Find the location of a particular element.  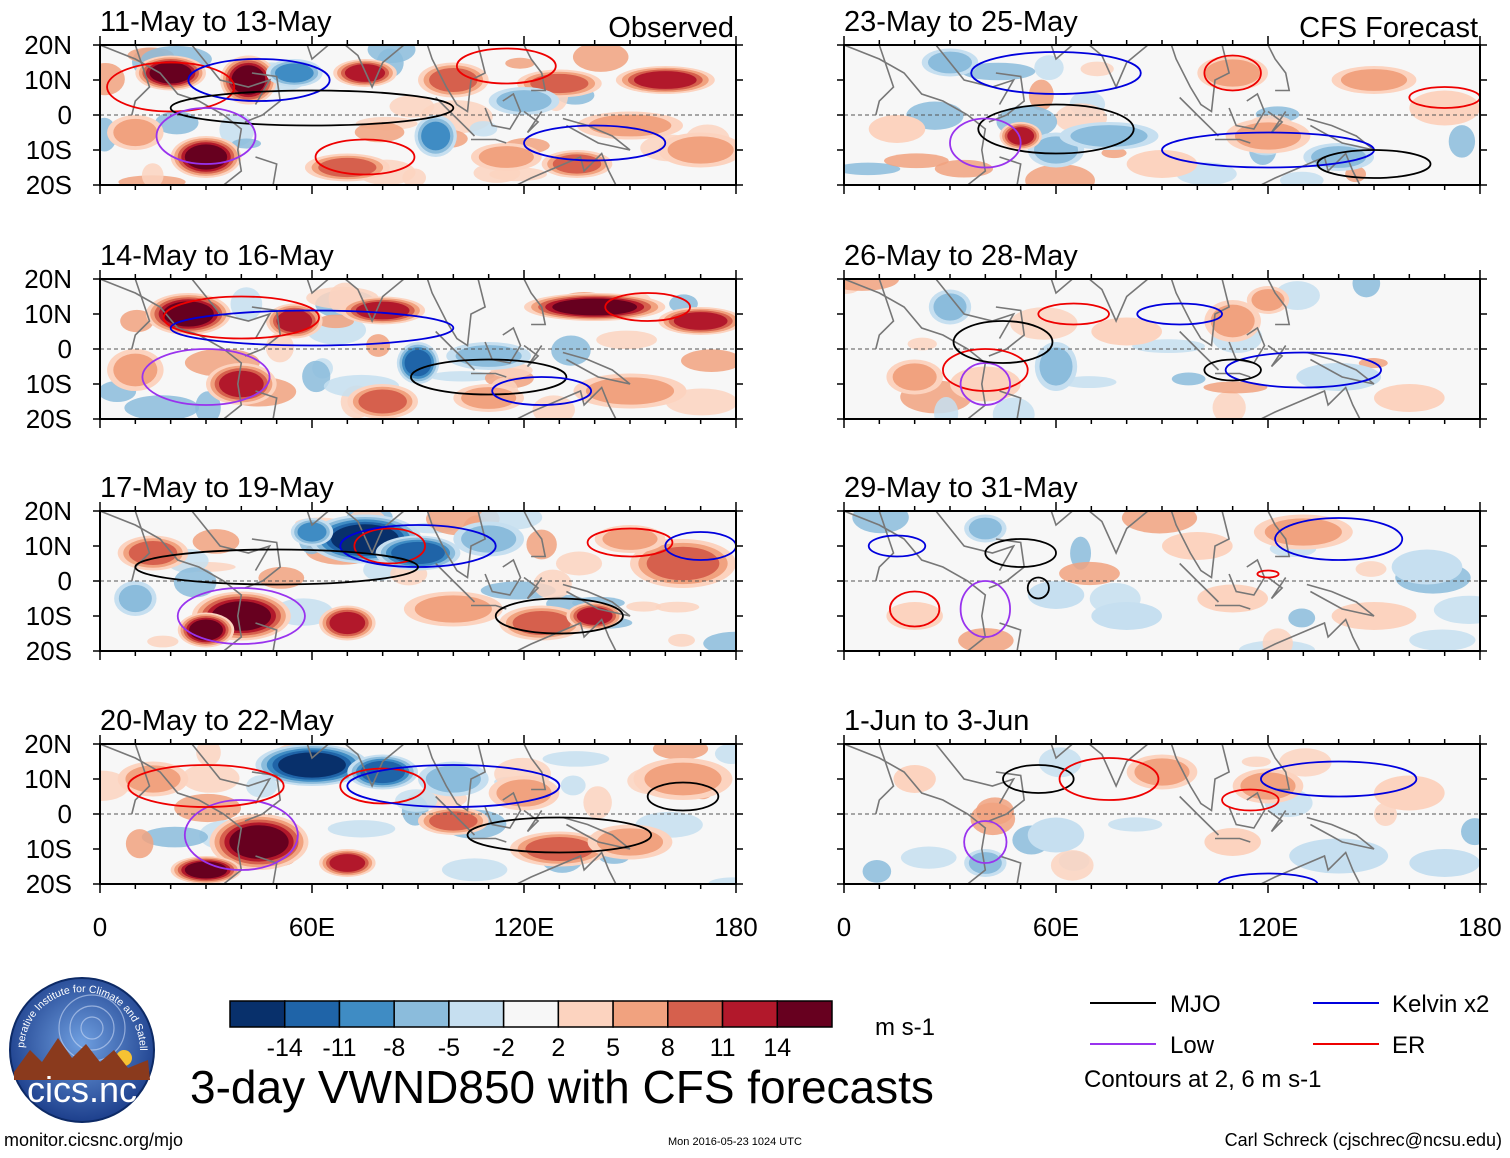

colorbar-tick-label: 8 is located at coordinates (668, 1048).